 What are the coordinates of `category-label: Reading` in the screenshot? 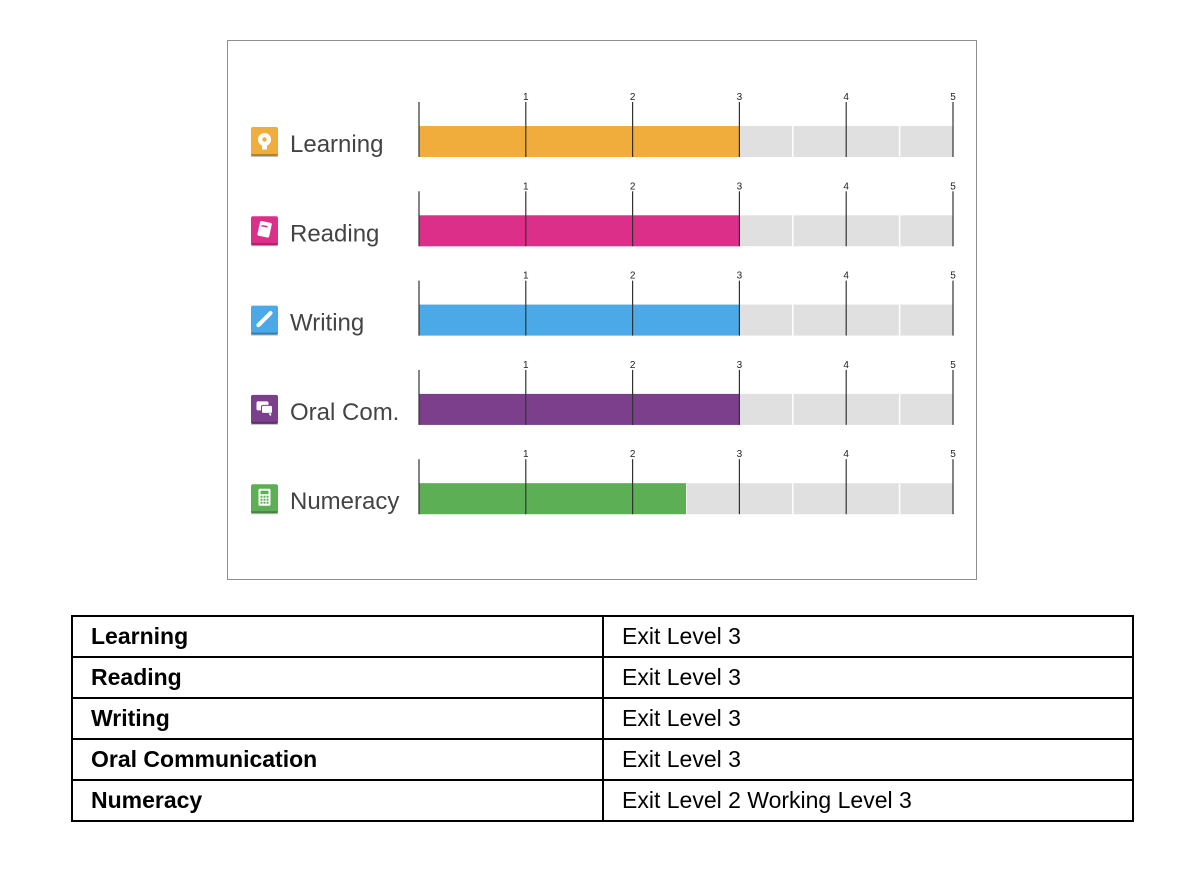 It's located at (334, 233).